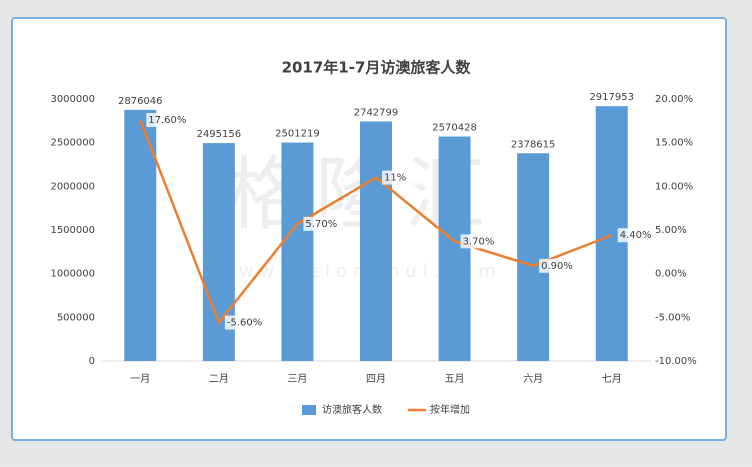 The width and height of the screenshot is (752, 467). Describe the element at coordinates (140, 101) in the screenshot. I see `data-label: 2876046` at that location.